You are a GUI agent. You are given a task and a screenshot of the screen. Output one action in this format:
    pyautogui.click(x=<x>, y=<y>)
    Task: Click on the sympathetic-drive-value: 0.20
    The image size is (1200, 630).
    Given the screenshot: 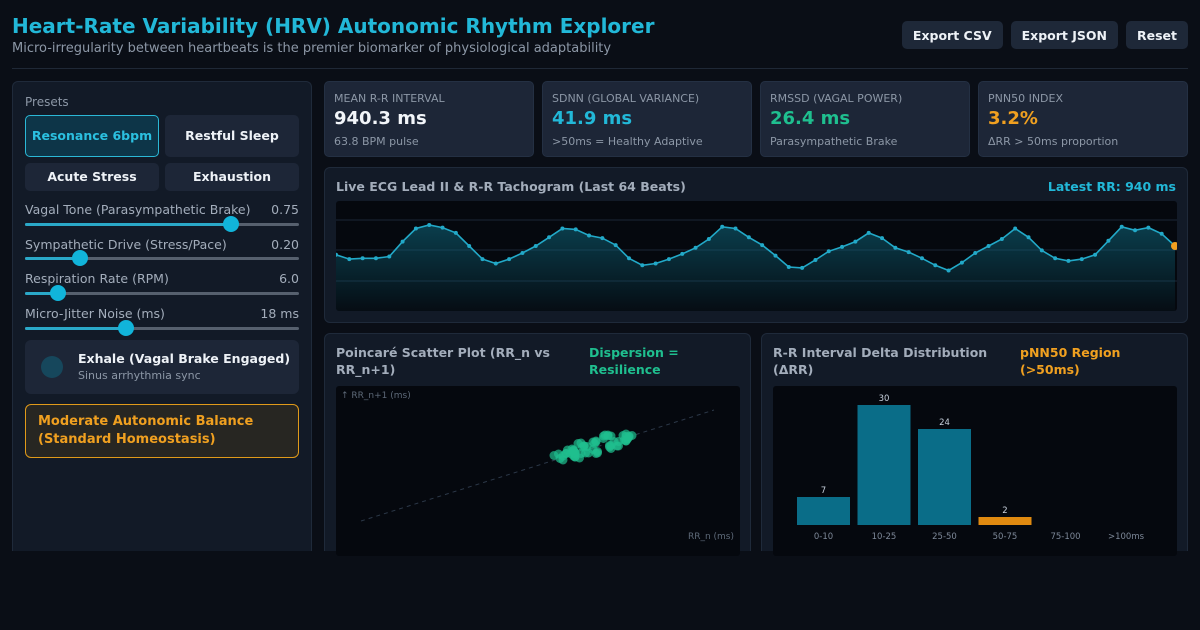 What is the action you would take?
    pyautogui.click(x=285, y=244)
    